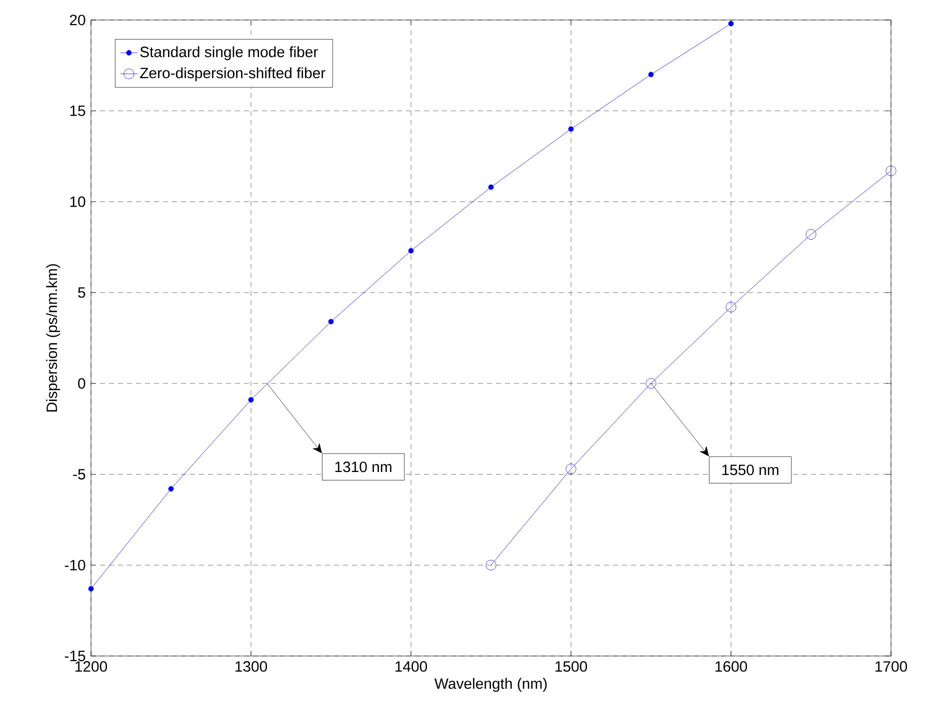 The height and width of the screenshot is (721, 927). What do you see at coordinates (82, 292) in the screenshot?
I see `y-tick-label: 5` at bounding box center [82, 292].